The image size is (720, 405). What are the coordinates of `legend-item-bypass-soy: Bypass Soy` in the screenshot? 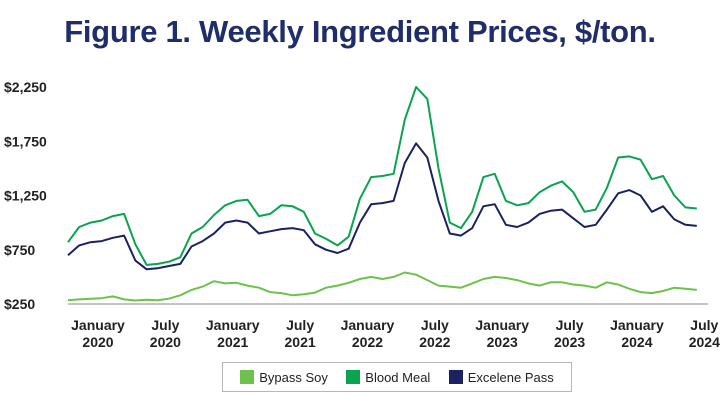 It's located at (284, 377).